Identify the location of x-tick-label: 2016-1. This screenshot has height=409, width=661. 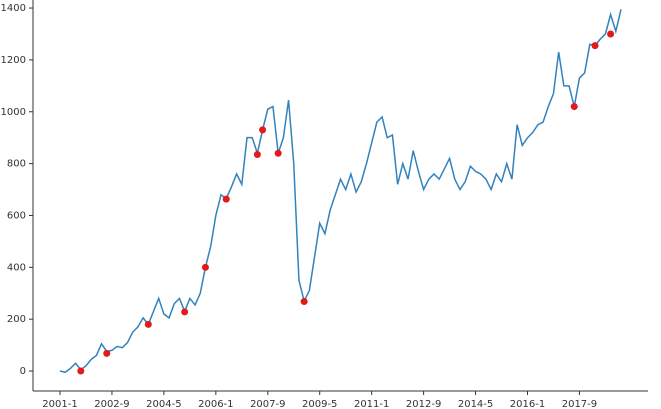
(527, 404).